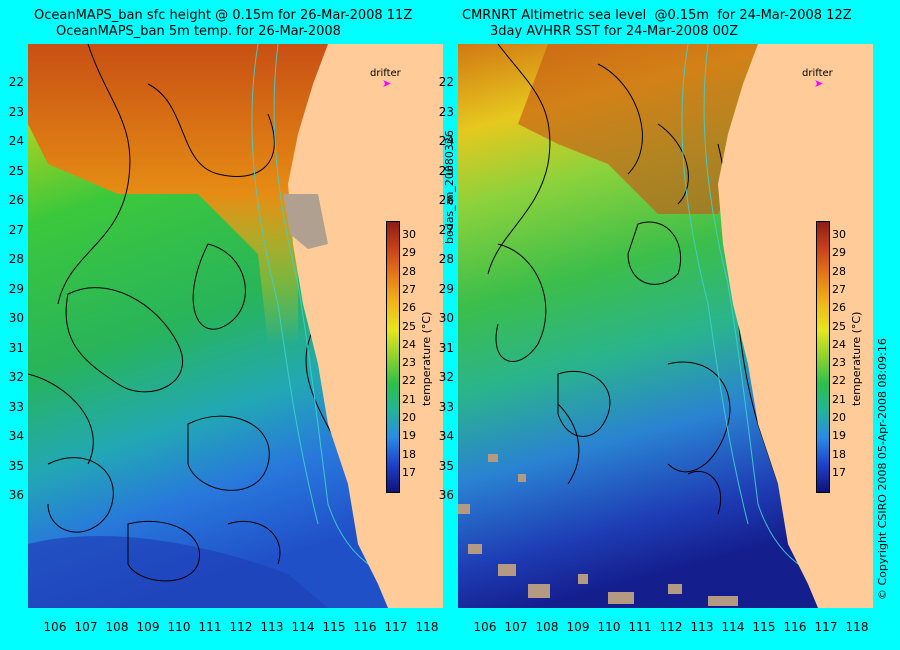 The height and width of the screenshot is (650, 900). Describe the element at coordinates (426, 358) in the screenshot. I see `left-colorbar-label: temperature (°C)` at that location.